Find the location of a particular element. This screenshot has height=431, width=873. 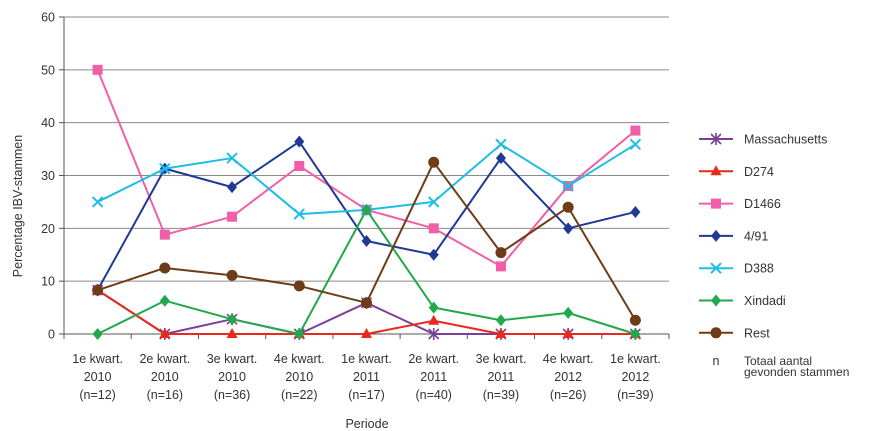

legend-label: Xindadi is located at coordinates (765, 301).